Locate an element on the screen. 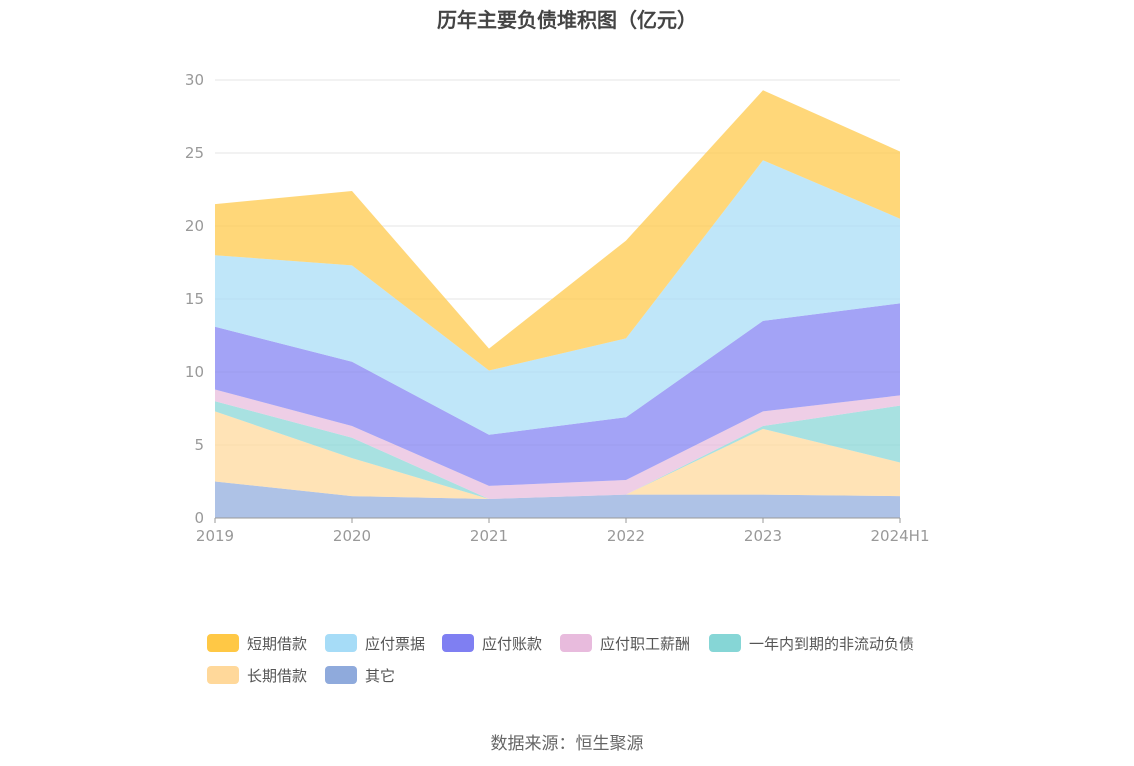 Image resolution: width=1134 pixels, height=766 pixels. x-tick-label: 2024H1 is located at coordinates (900, 536).